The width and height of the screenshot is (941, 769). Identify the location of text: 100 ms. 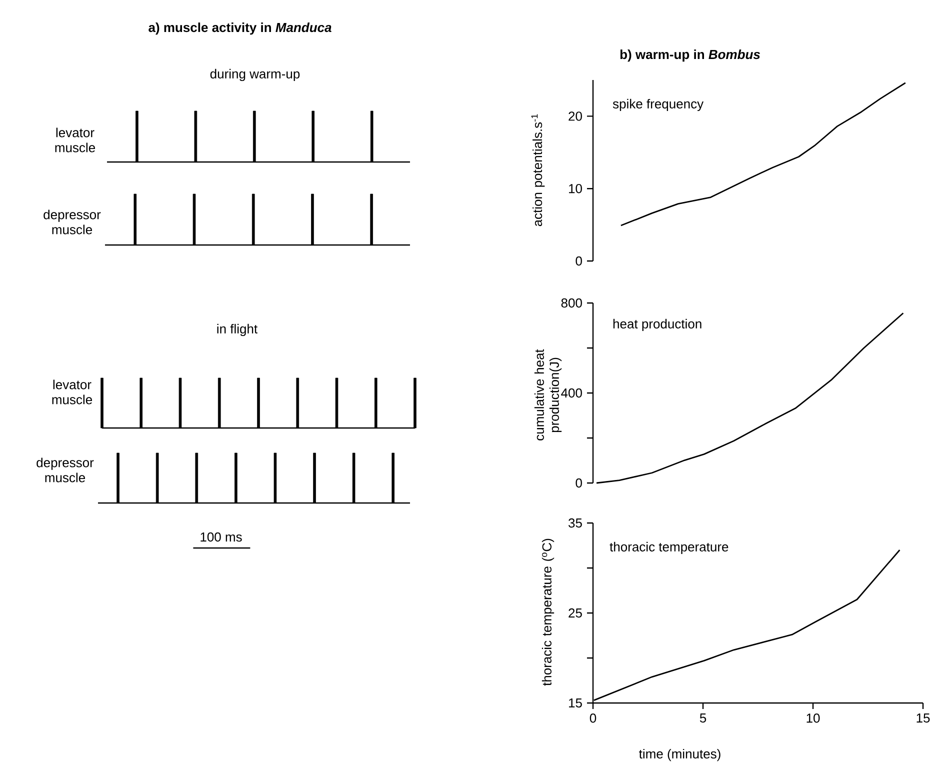
(221, 537).